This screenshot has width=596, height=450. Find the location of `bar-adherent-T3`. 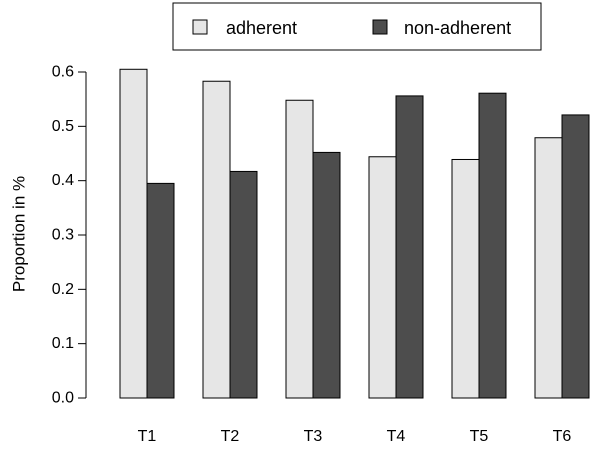

bar-adherent-T3 is located at coordinates (299, 249).